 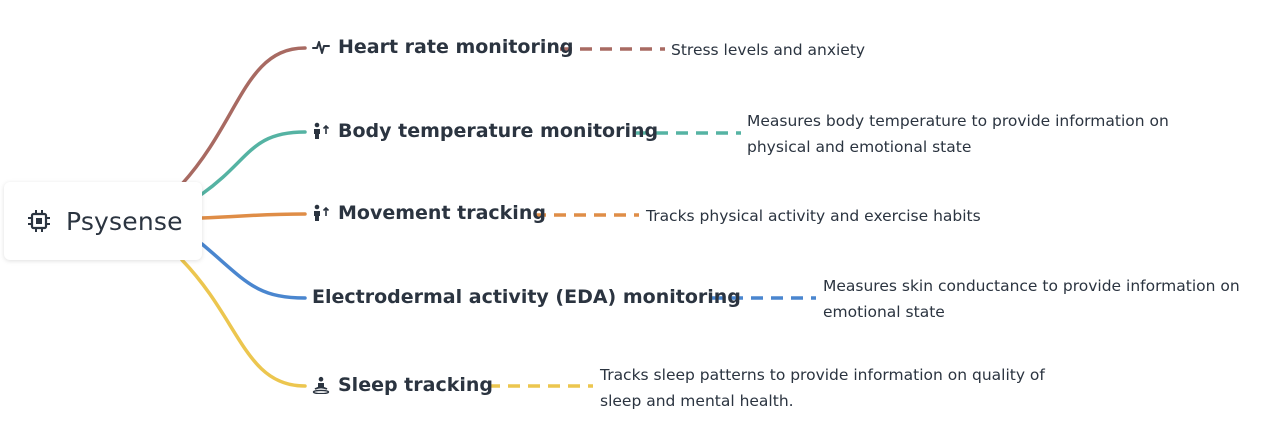 What do you see at coordinates (253, 271) in the screenshot?
I see `connector-eda` at bounding box center [253, 271].